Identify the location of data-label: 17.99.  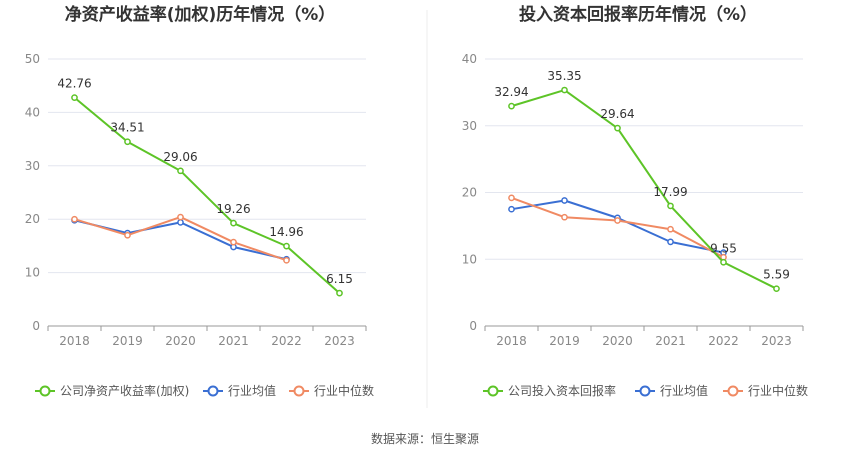
(670, 192).